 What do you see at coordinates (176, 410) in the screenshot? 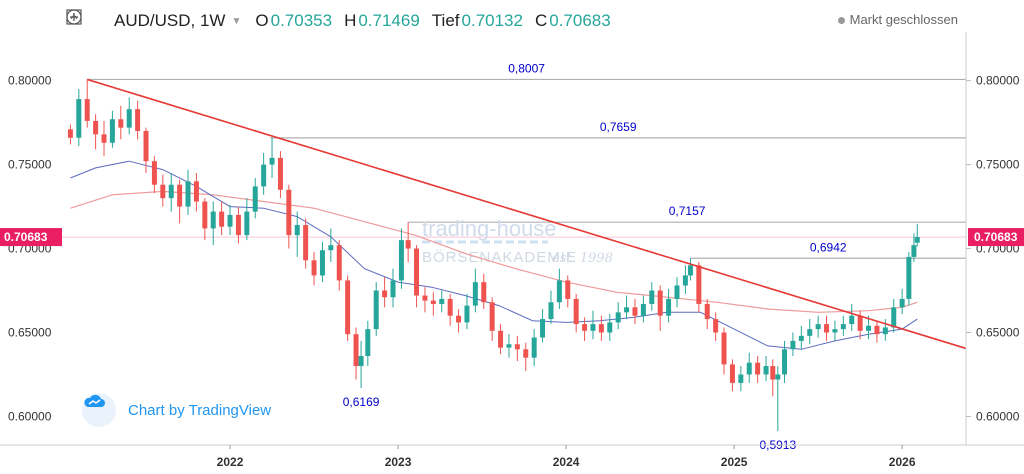
I see `tradingview-badge: Chart by TradingView` at bounding box center [176, 410].